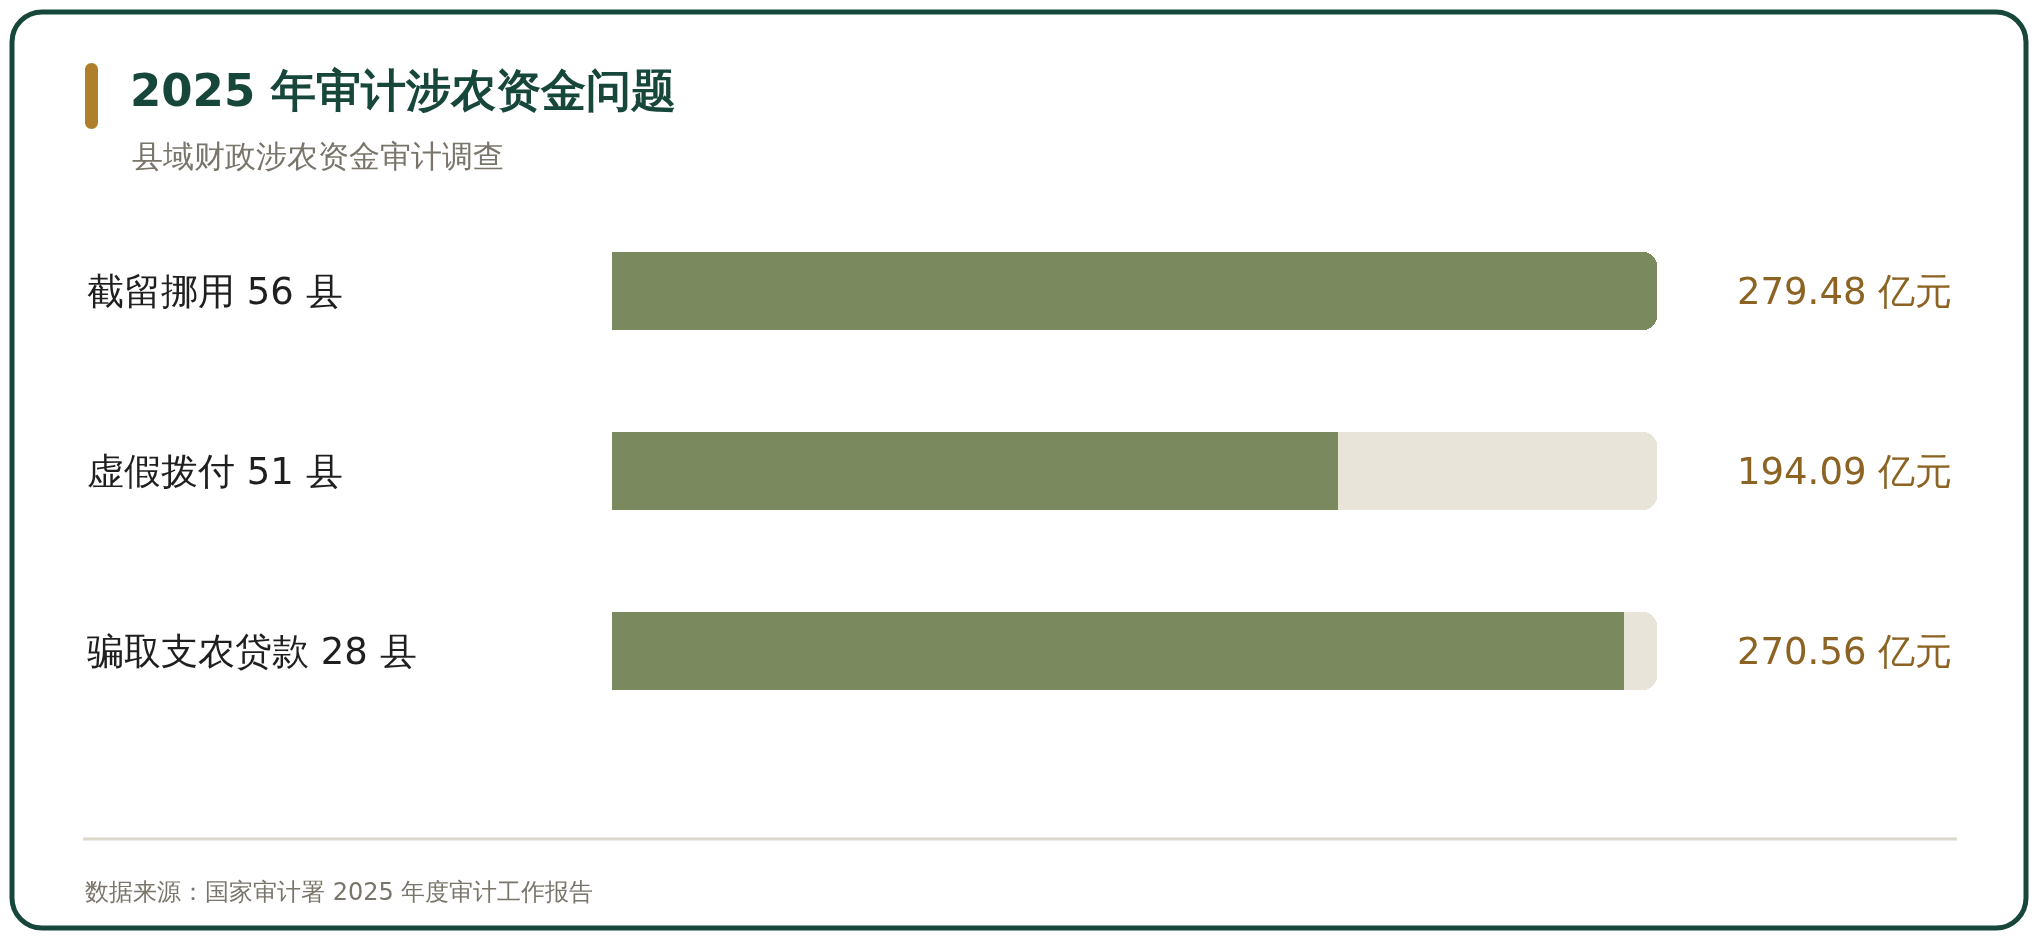 This screenshot has width=2040, height=942. What do you see at coordinates (403, 90) in the screenshot?
I see `chart-title: 2025 年审计涉农资金问题` at bounding box center [403, 90].